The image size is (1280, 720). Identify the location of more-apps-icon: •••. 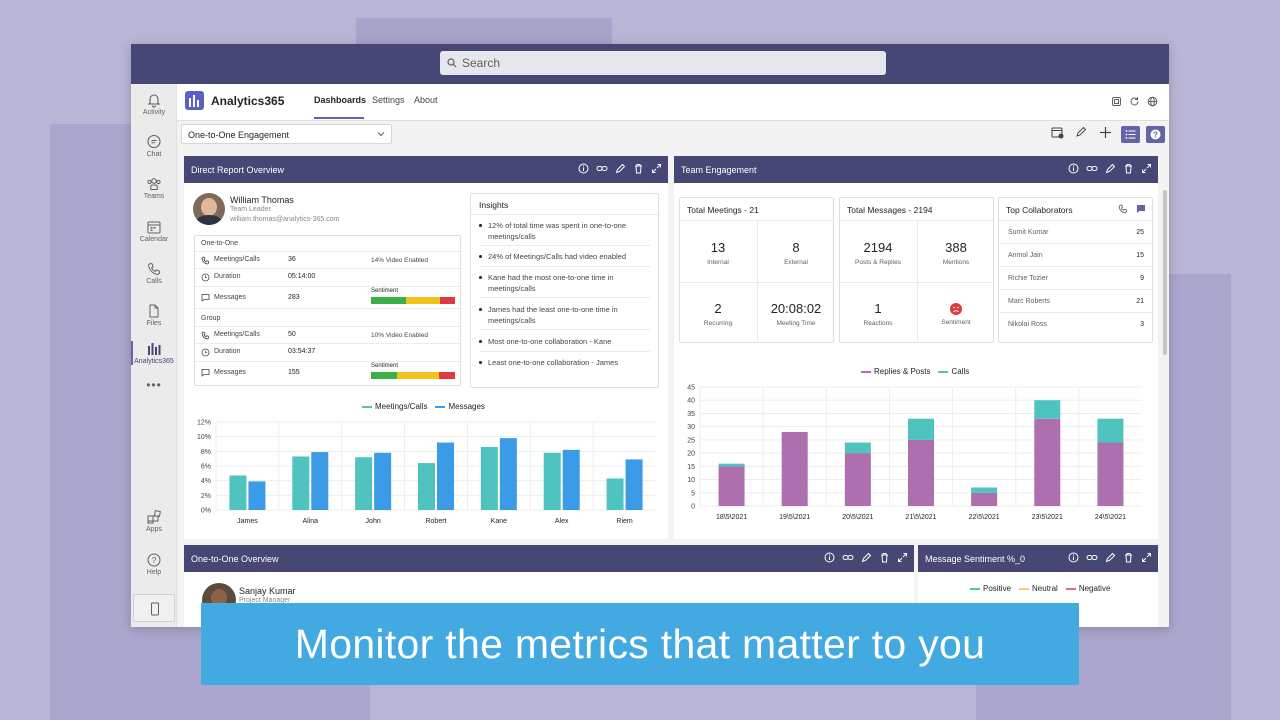
(154, 385).